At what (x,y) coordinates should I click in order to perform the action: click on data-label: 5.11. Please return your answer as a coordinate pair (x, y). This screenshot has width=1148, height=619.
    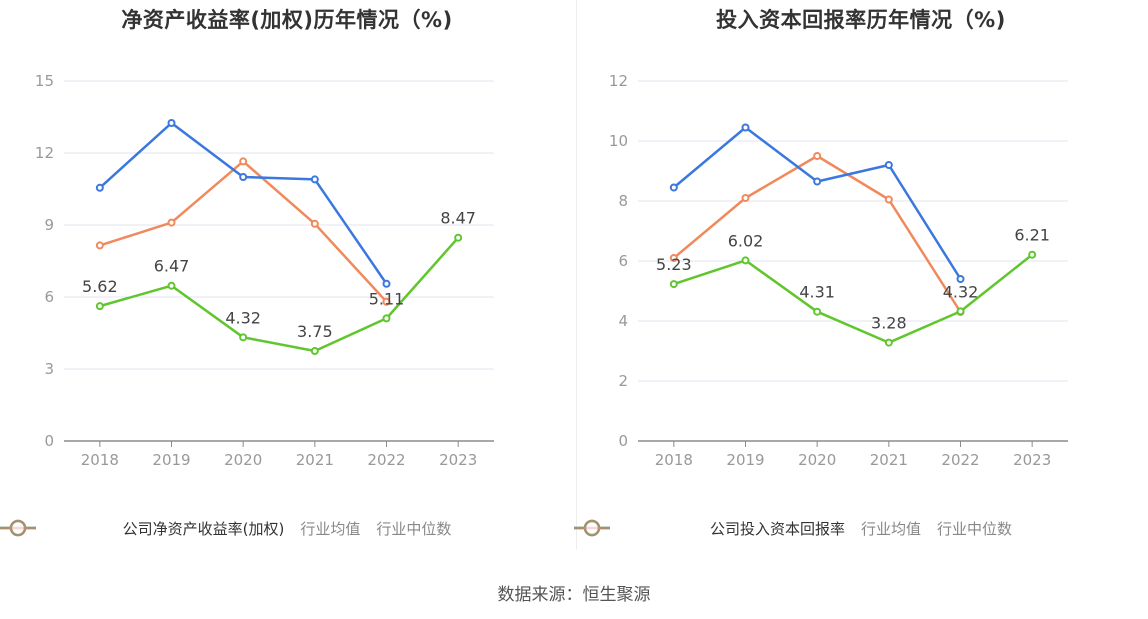
    Looking at the image, I should click on (387, 298).